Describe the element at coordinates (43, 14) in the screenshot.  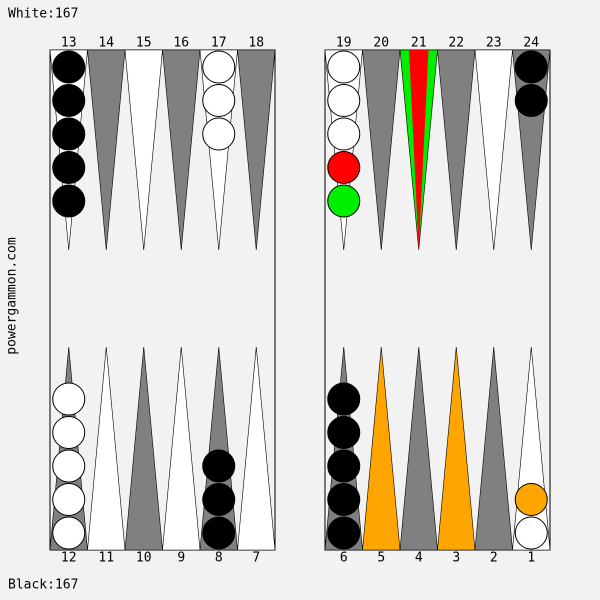
I see `white-score: White:167` at that location.